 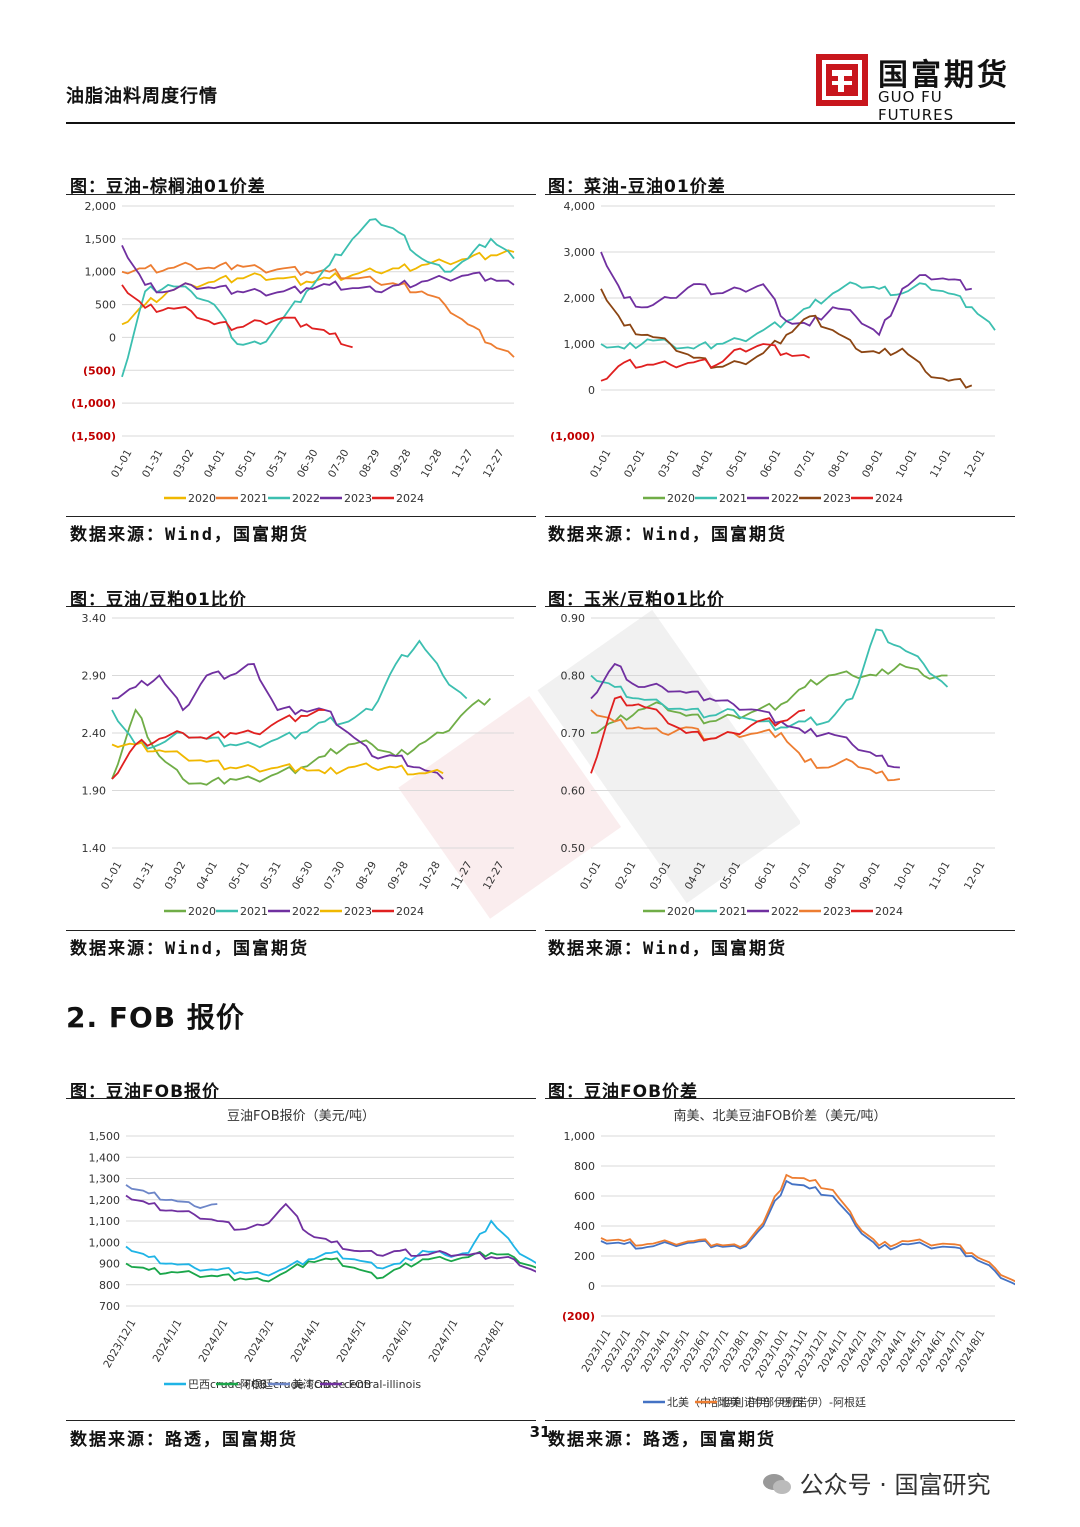 I want to click on data-source: 数据来源：Wind，国富期货, so click(x=189, y=535).